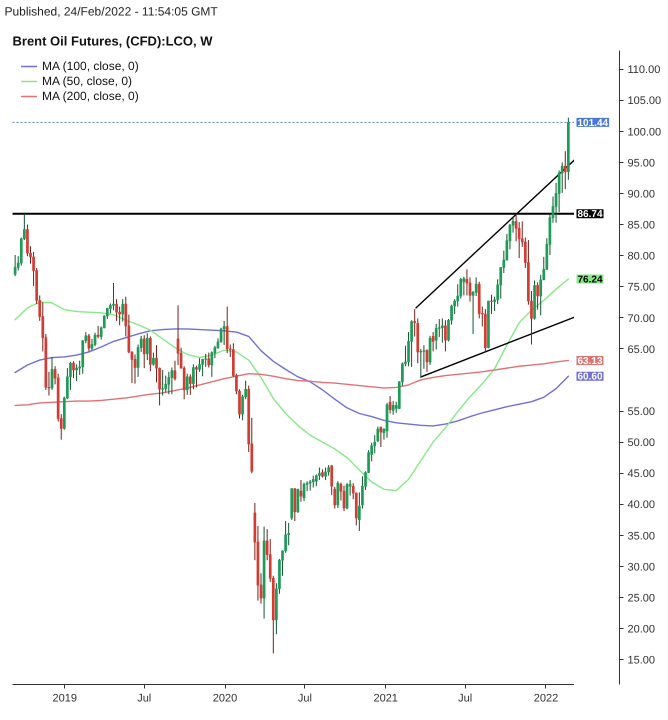 Image resolution: width=668 pixels, height=720 pixels. I want to click on y-tick-label: 65.00, so click(642, 350).